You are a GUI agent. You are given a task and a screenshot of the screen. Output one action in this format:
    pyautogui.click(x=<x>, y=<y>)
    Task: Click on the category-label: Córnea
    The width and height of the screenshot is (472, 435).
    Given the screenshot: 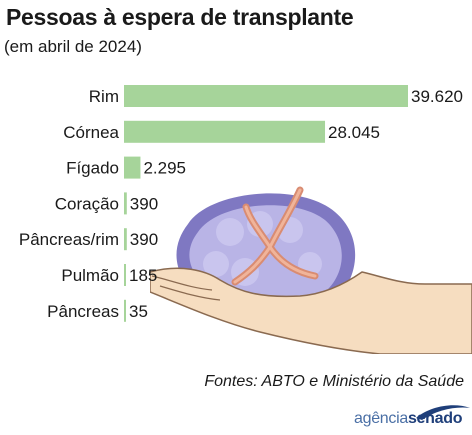 What is the action you would take?
    pyautogui.click(x=91, y=132)
    